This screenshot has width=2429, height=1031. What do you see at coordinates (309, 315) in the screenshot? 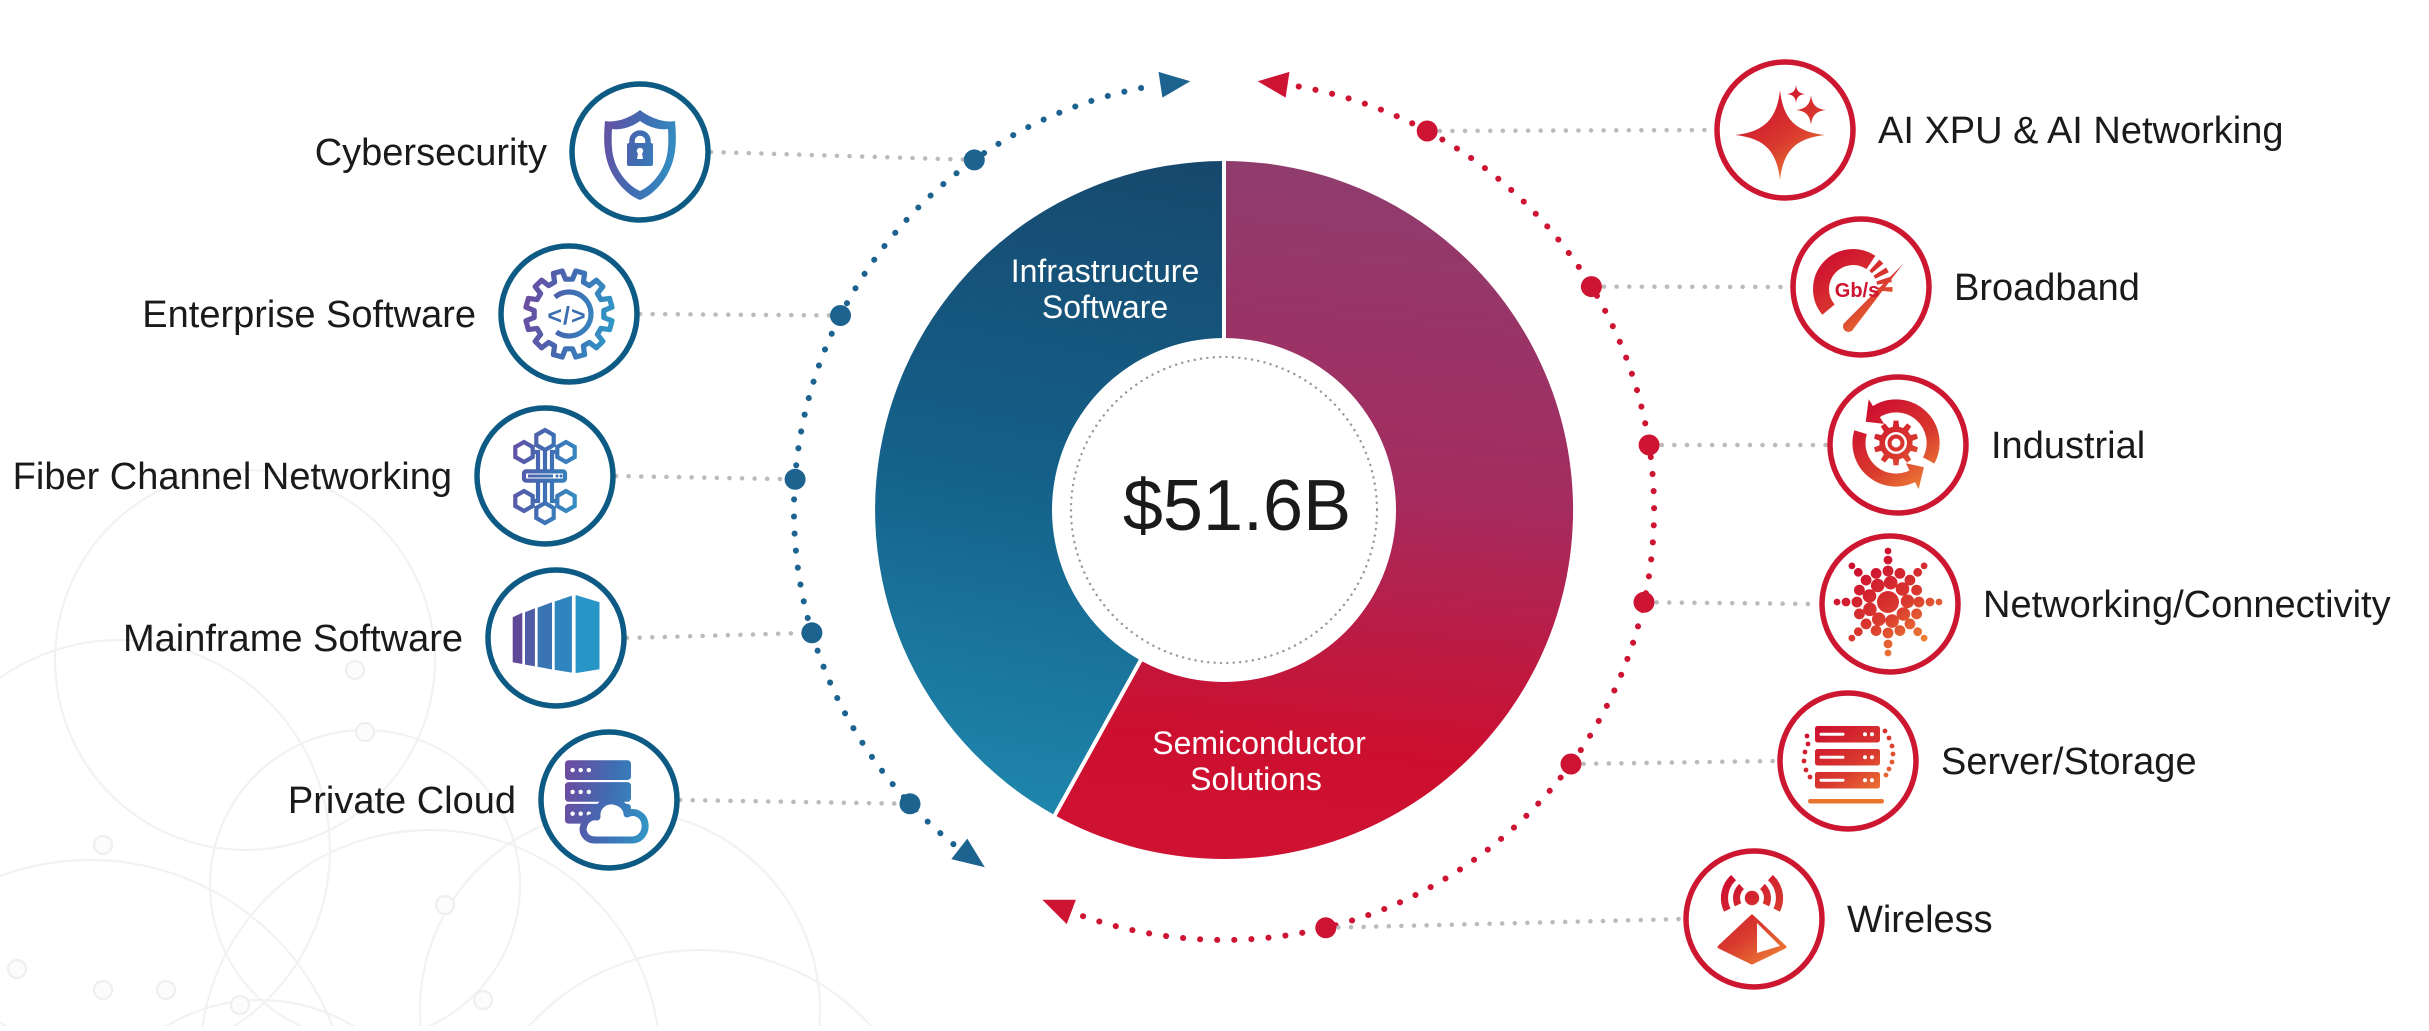
I see `svg-text: Enterprise Software` at bounding box center [309, 315].